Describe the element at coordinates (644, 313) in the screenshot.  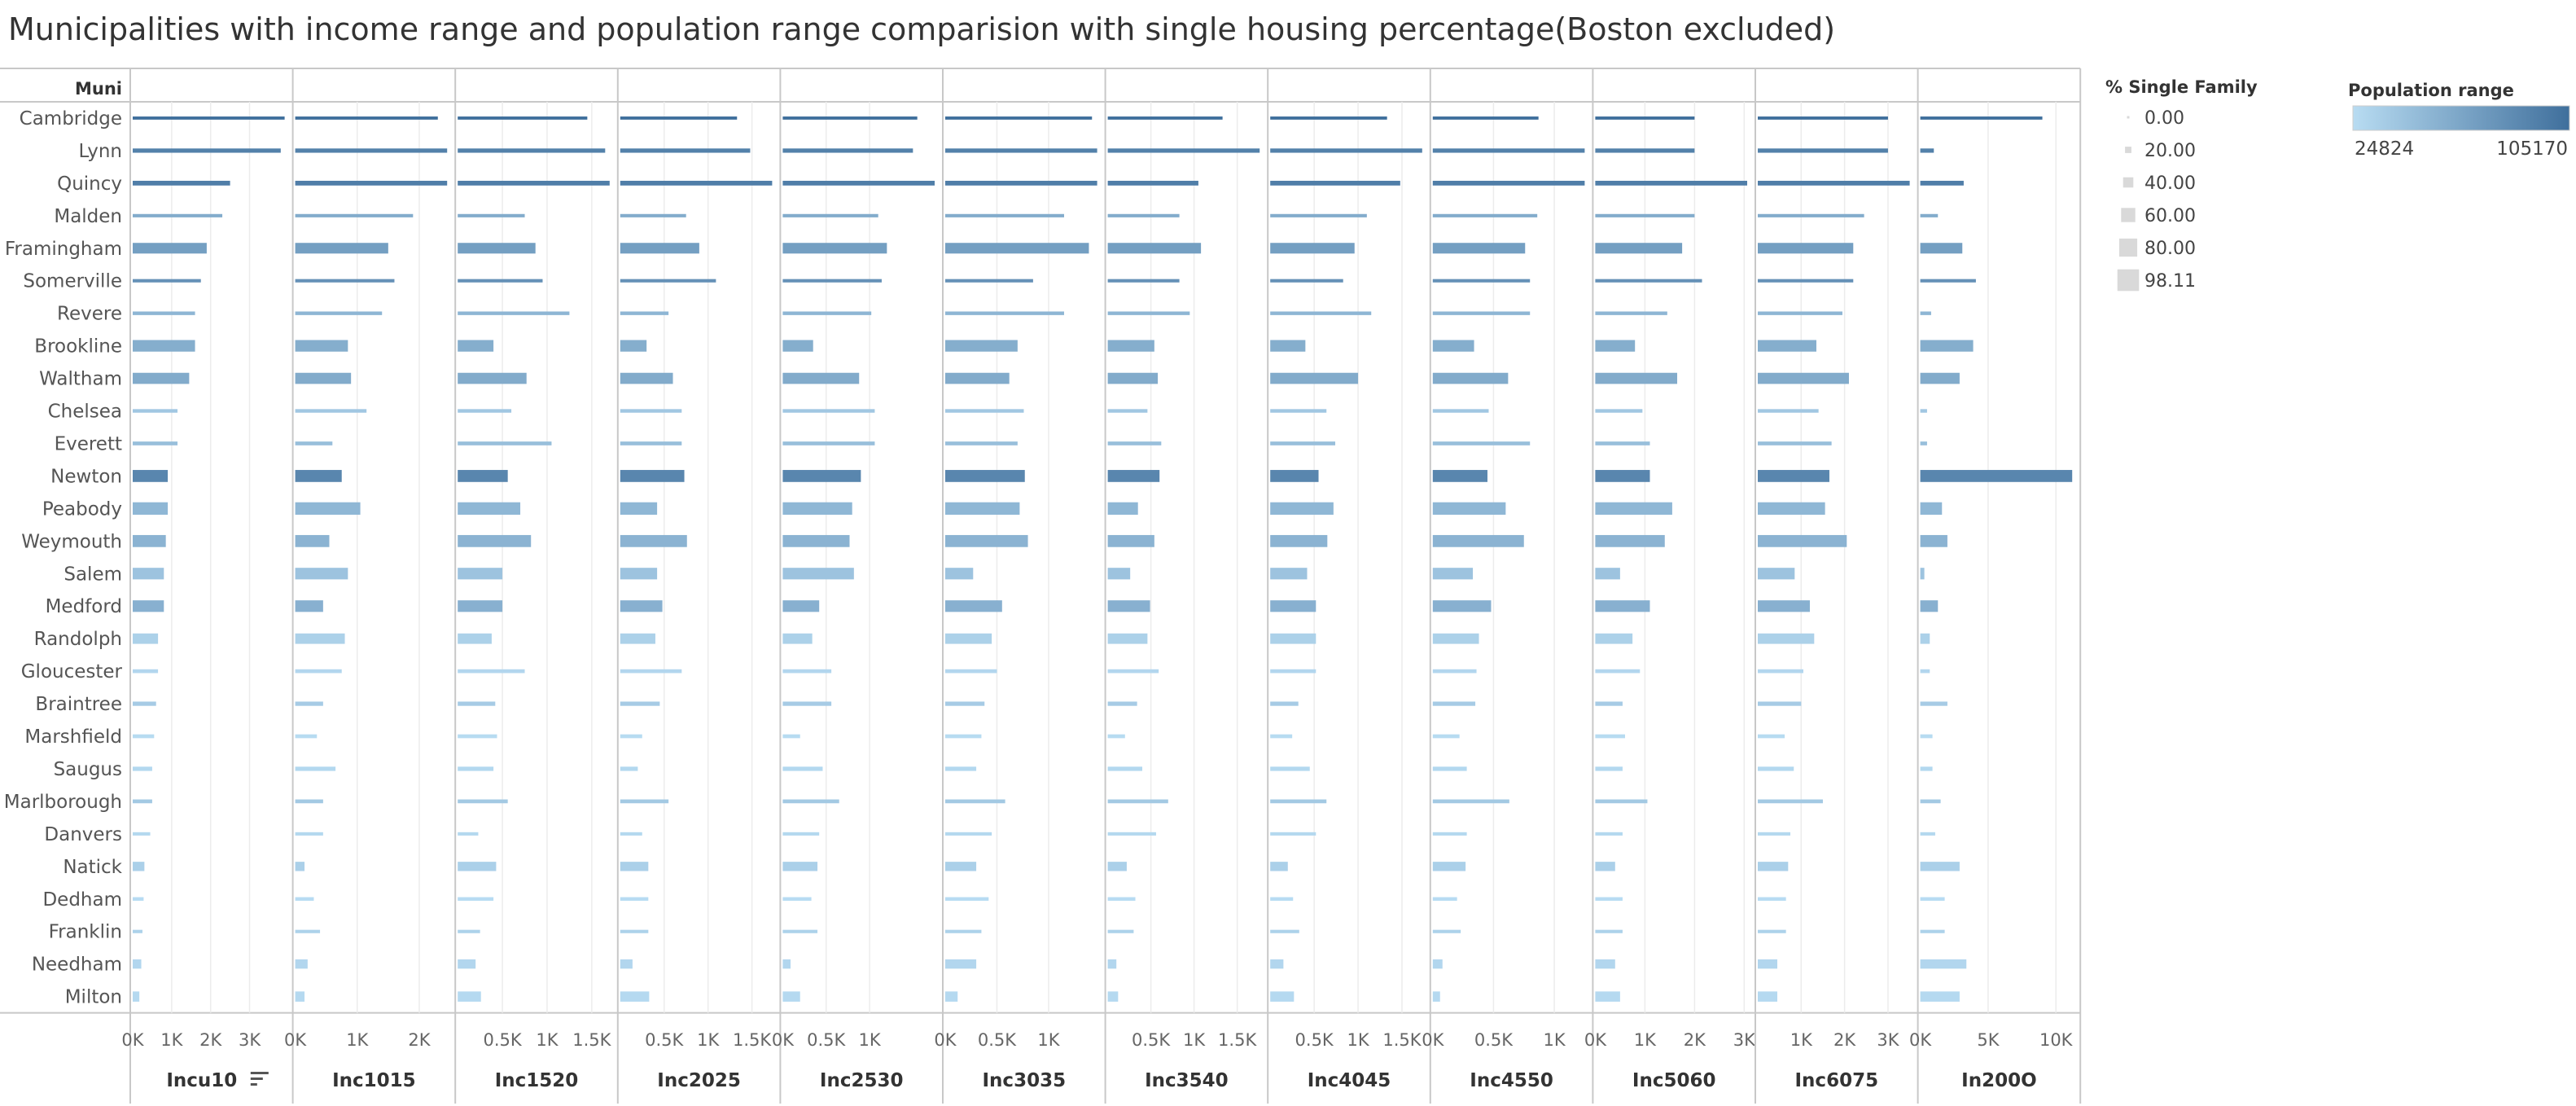
I see `bar-inc2025-revere` at that location.